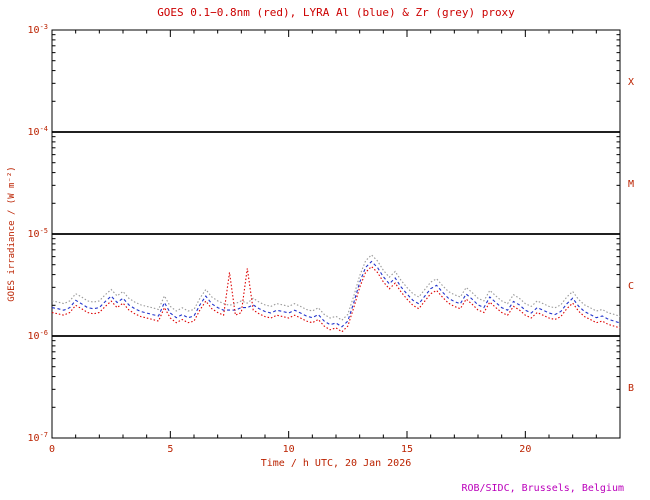 This screenshot has width=650, height=500. Describe the element at coordinates (52, 449) in the screenshot. I see `svg-text: 0` at that location.